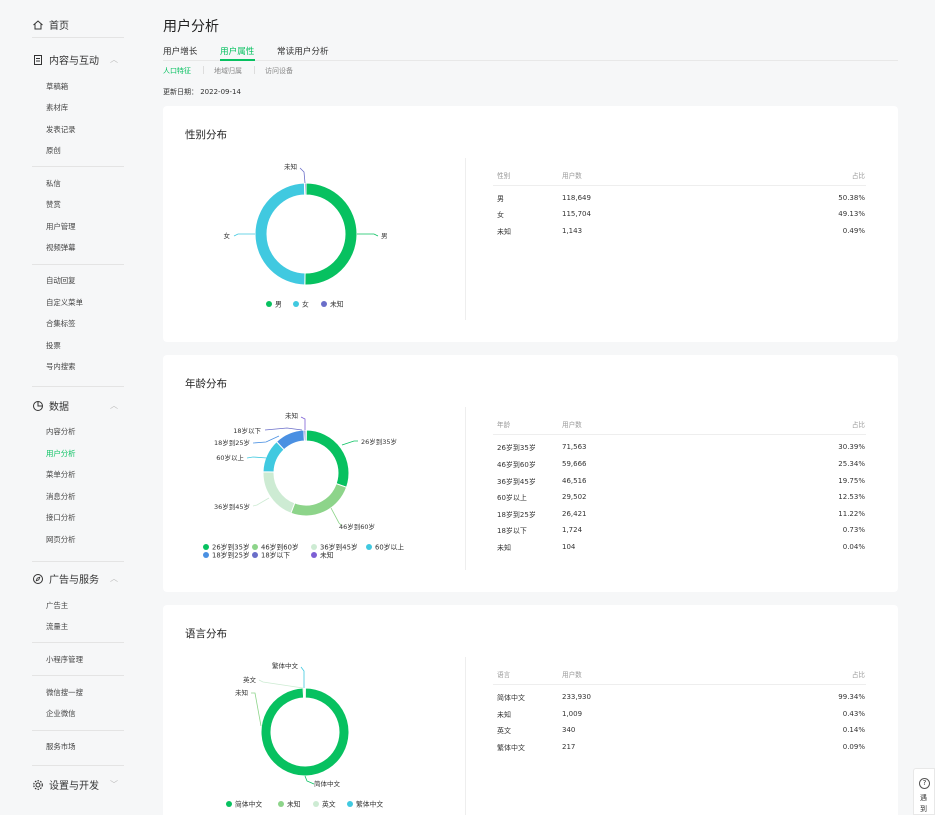  What do you see at coordinates (61, 539) in the screenshot?
I see `data-item: 网页分析` at bounding box center [61, 539].